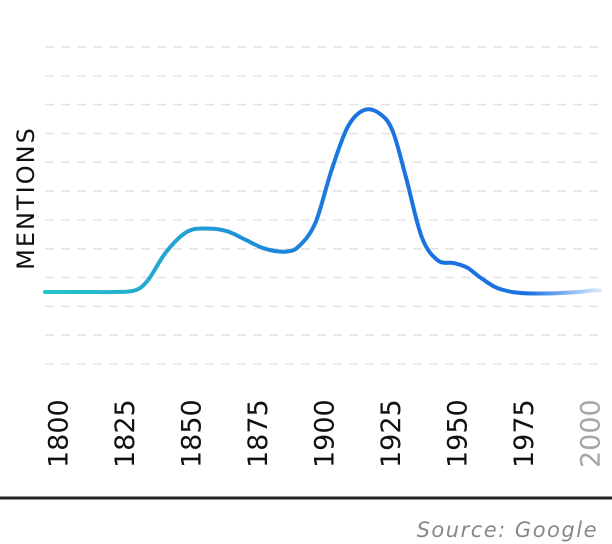 The image size is (612, 544). What do you see at coordinates (59, 433) in the screenshot?
I see `x-tick-label: 1800` at bounding box center [59, 433].